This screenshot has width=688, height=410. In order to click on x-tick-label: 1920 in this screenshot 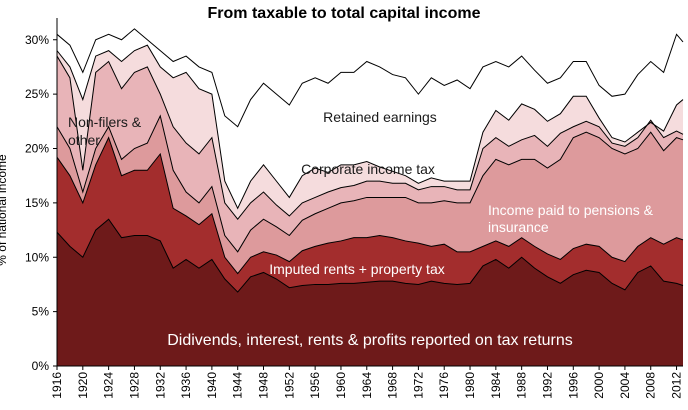, I will do `click(83, 385)`.